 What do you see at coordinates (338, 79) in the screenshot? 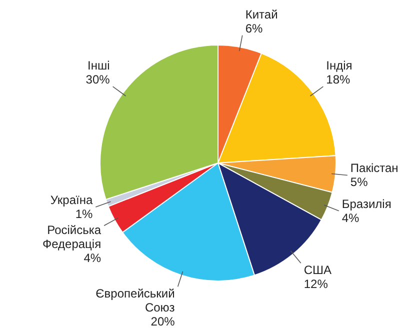
I see `data-label: 18%` at bounding box center [338, 79].